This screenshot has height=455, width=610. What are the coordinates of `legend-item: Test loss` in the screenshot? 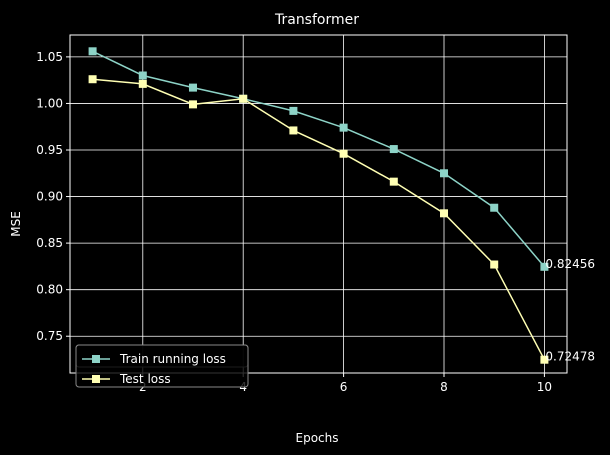 It's located at (126, 379).